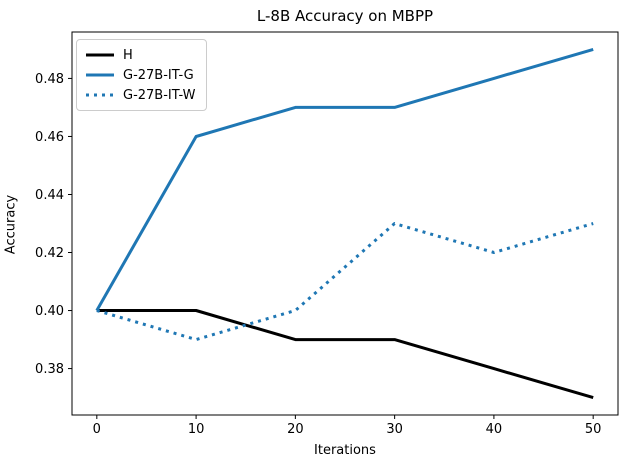 Image resolution: width=630 pixels, height=470 pixels. I want to click on x-tick-label: 40, so click(494, 429).